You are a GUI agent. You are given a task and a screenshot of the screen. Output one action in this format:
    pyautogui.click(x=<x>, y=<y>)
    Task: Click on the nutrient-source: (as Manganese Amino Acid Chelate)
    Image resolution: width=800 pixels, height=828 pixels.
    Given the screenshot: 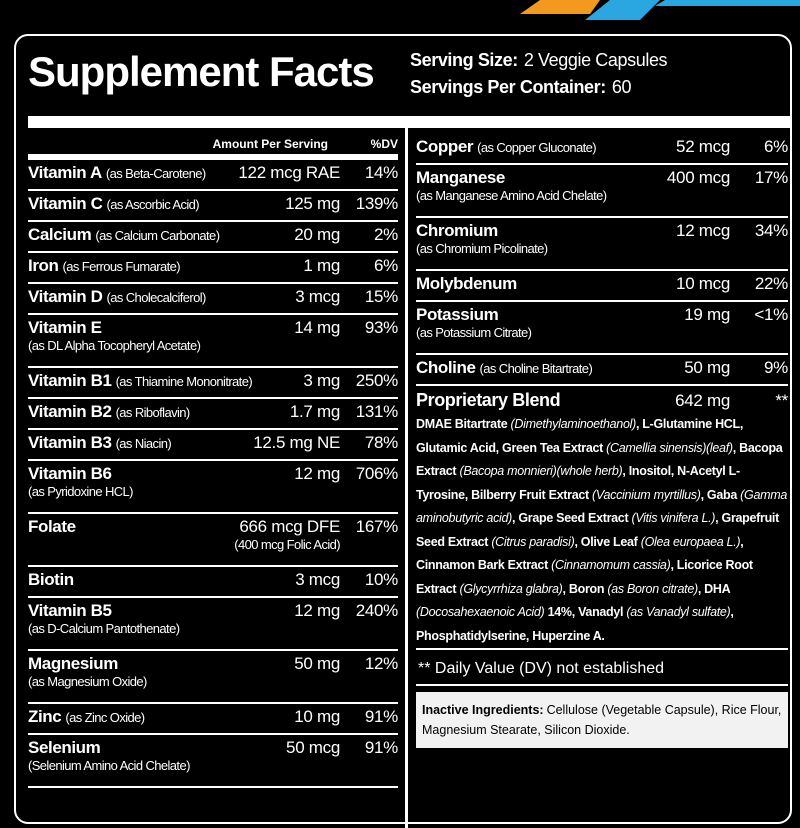 What is the action you would take?
    pyautogui.click(x=511, y=195)
    